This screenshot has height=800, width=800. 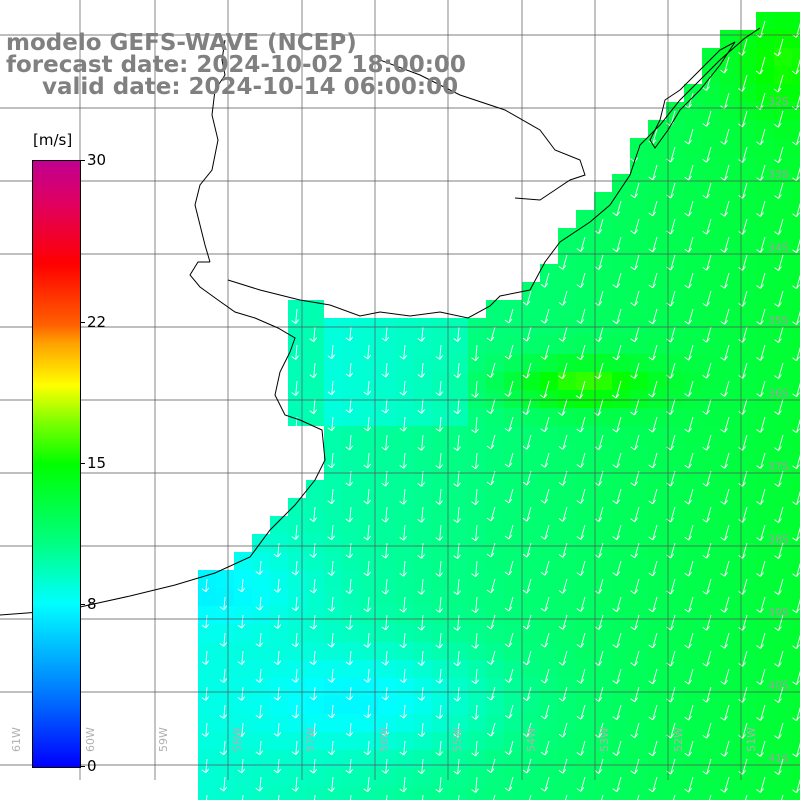 I want to click on latitude-label: 34S, so click(x=778, y=247).